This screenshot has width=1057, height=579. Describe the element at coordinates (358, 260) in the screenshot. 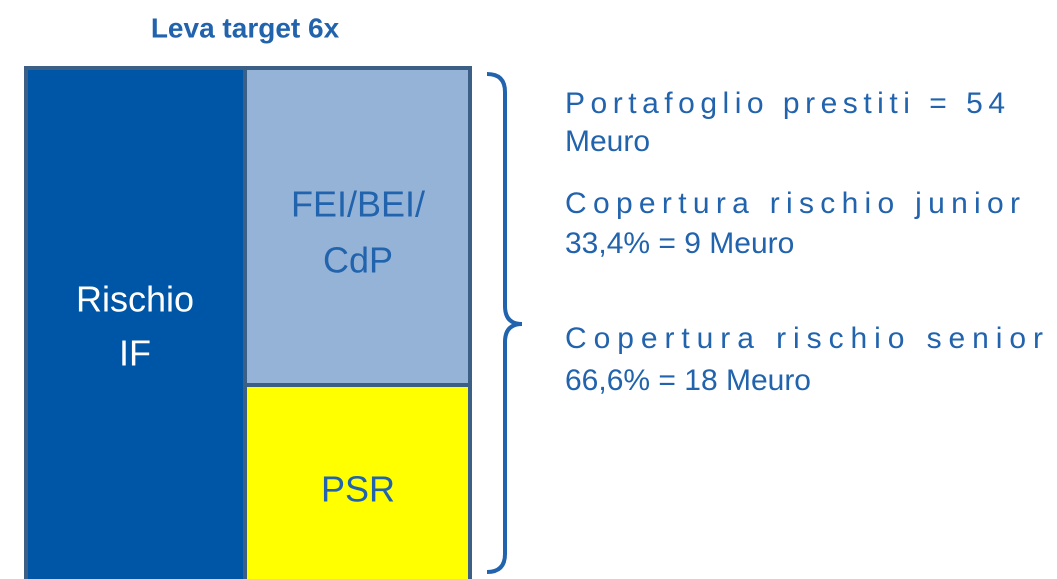

I see `block-label: CdP` at that location.